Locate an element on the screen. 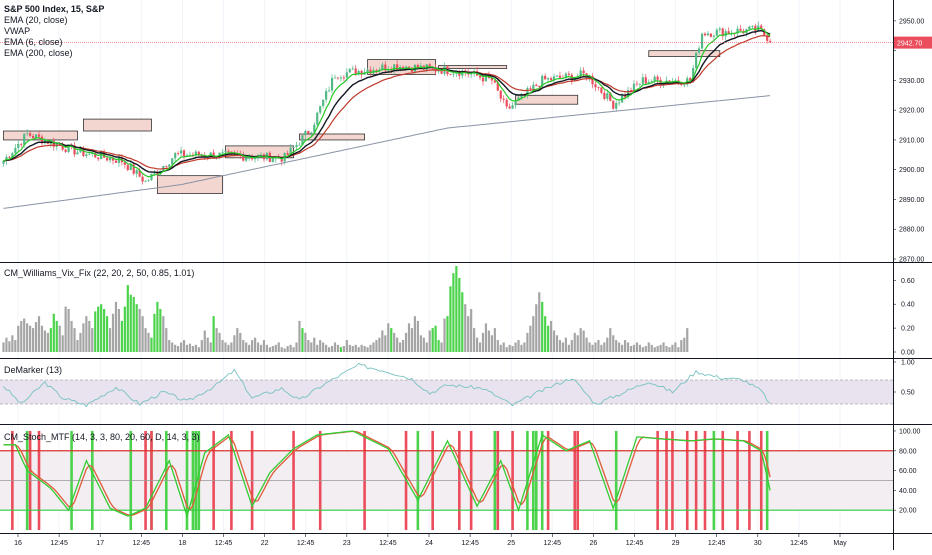 The image size is (932, 555). legend-ema200: EMA (200, close) is located at coordinates (38, 53).